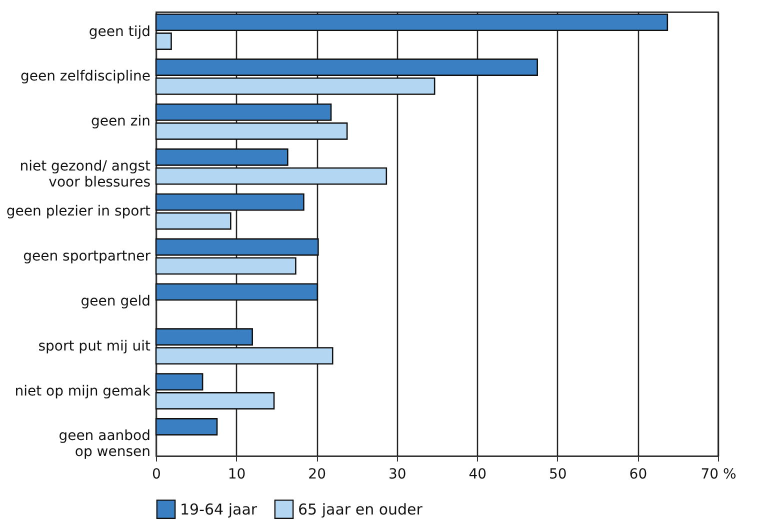 Image resolution: width=776 pixels, height=521 pixels. I want to click on x-tick-label: 10, so click(237, 474).